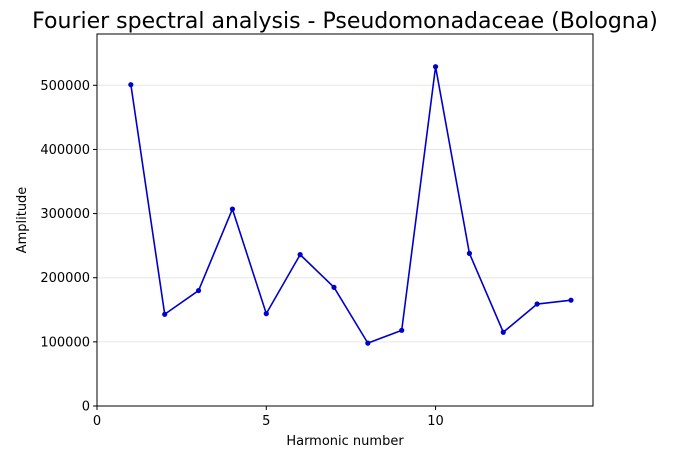 This screenshot has height=459, width=690. I want to click on y-tick-label: 200000, so click(65, 278).